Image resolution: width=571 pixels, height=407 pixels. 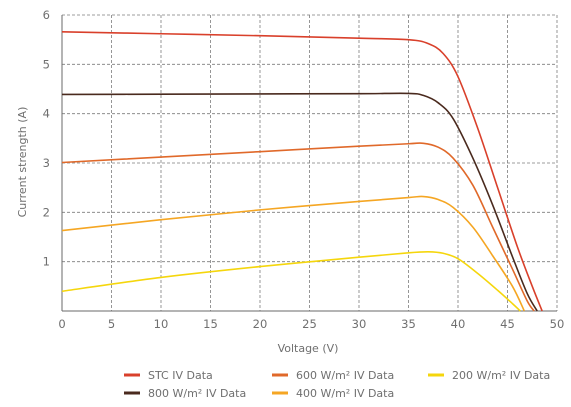 I want to click on y-tick-label: 3, so click(x=46, y=163).